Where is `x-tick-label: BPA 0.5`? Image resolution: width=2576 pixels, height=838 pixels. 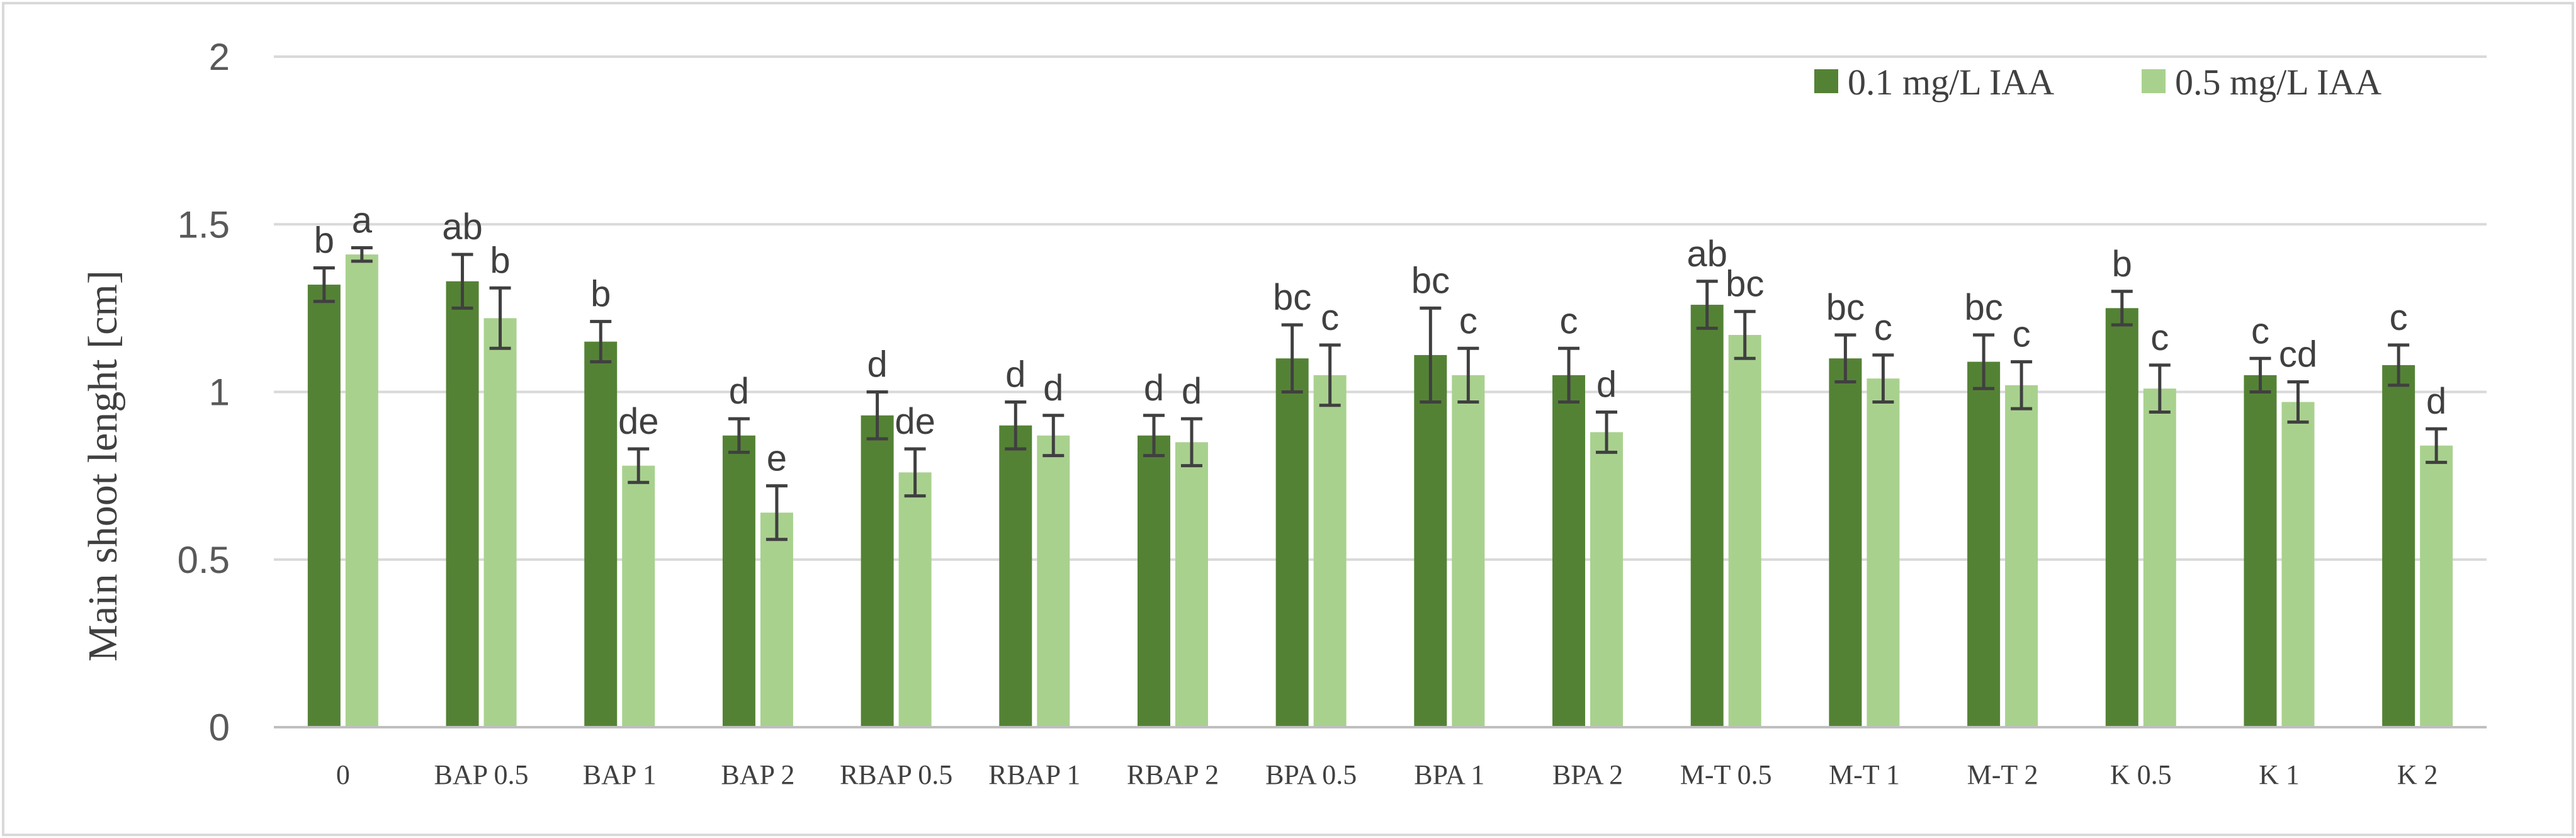
x-tick-label: BPA 0.5 is located at coordinates (1311, 774).